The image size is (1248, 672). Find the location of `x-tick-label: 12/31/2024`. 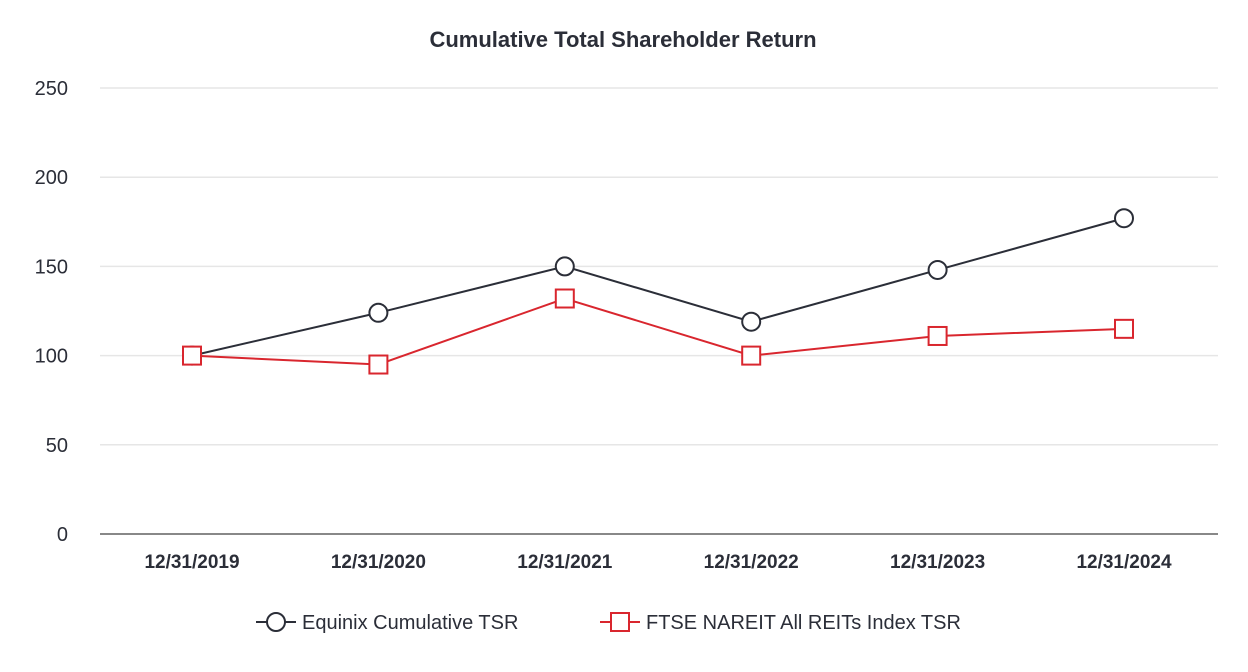

x-tick-label: 12/31/2024 is located at coordinates (1124, 562).